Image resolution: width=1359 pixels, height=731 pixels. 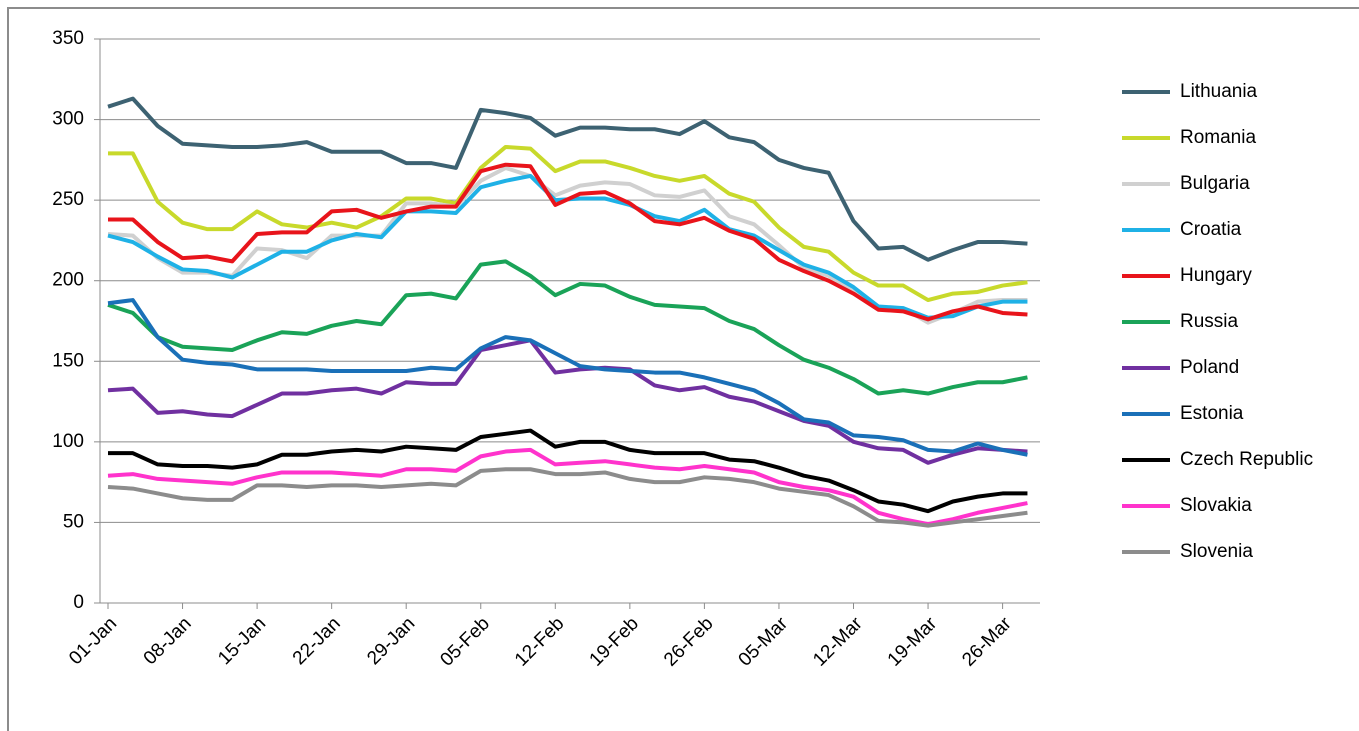 What do you see at coordinates (1246, 459) in the screenshot?
I see `legend-label: Czech Republic` at bounding box center [1246, 459].